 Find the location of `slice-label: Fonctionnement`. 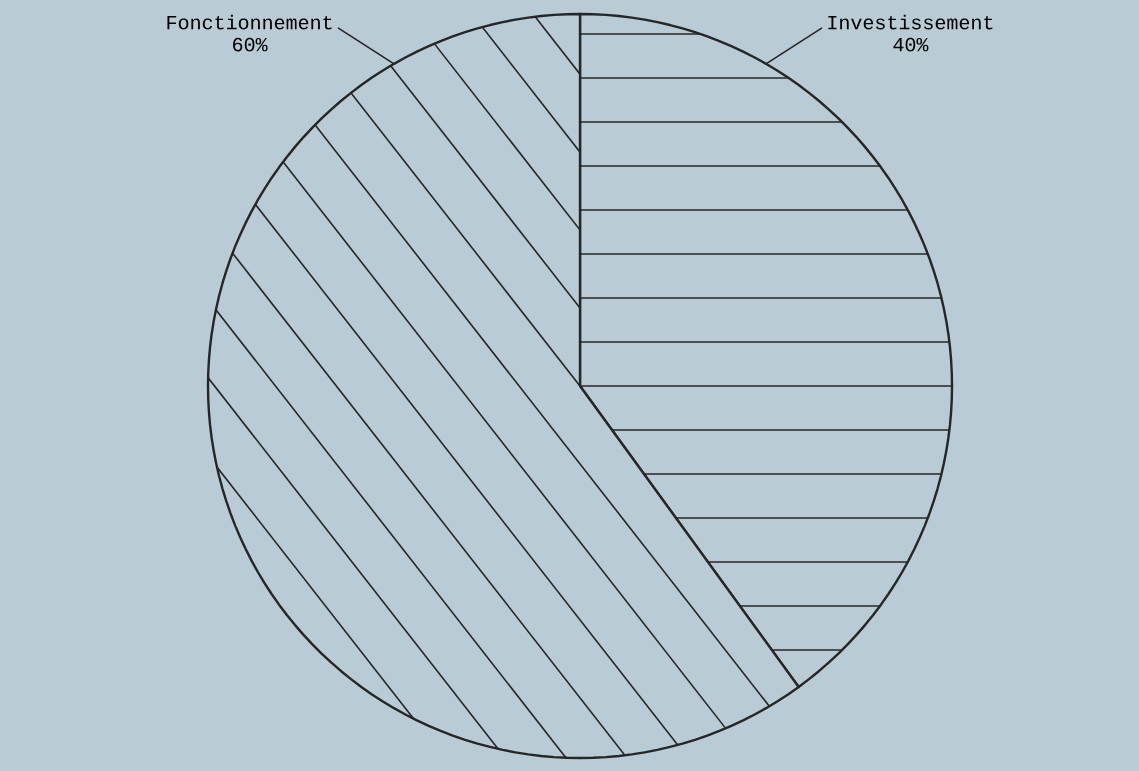

slice-label: Fonctionnement is located at coordinates (249, 22).